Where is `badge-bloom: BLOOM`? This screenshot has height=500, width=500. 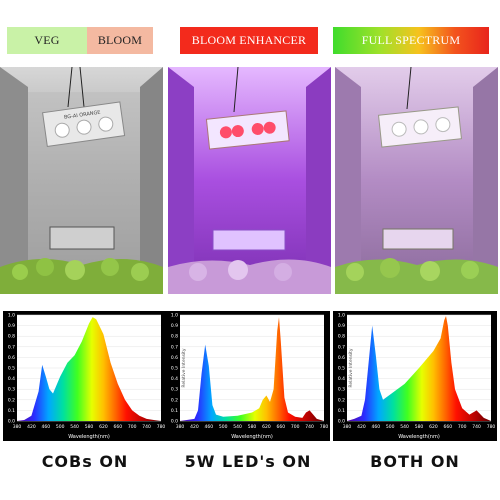
badge-bloom: BLOOM is located at coordinates (120, 40).